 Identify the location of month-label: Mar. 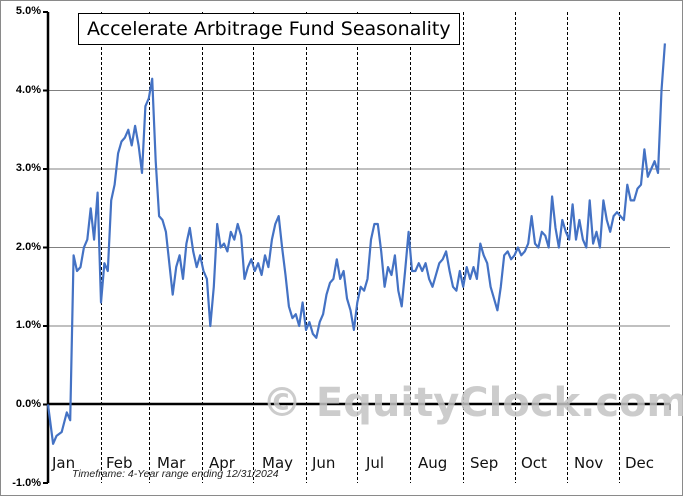
(171, 463).